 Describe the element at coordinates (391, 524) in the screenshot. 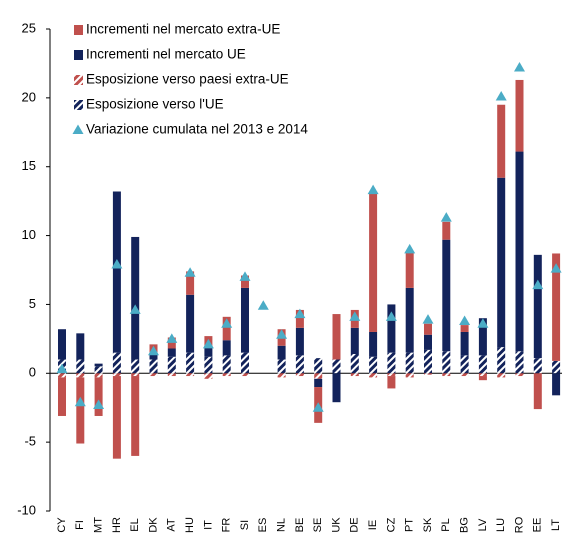

I see `x-tick-label: CZ` at that location.